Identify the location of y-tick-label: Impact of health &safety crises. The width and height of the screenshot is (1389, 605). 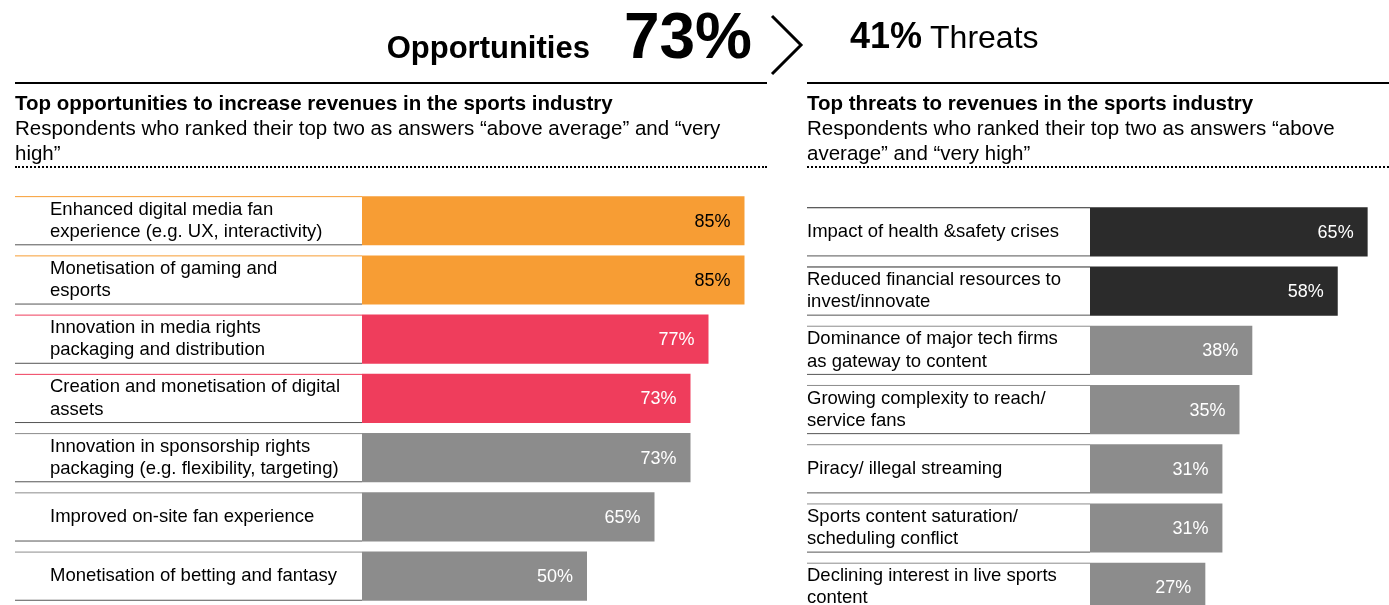
(933, 230).